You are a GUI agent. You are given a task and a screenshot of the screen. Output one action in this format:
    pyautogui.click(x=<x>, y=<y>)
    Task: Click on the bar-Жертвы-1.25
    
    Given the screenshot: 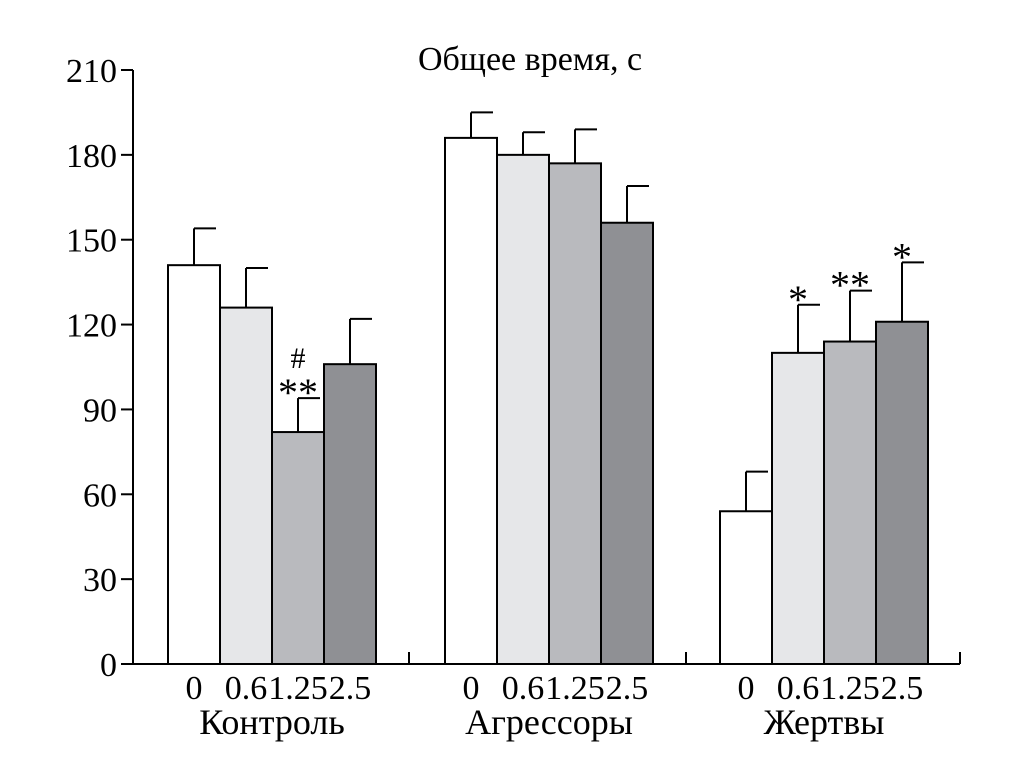 What is the action you would take?
    pyautogui.click(x=850, y=502)
    